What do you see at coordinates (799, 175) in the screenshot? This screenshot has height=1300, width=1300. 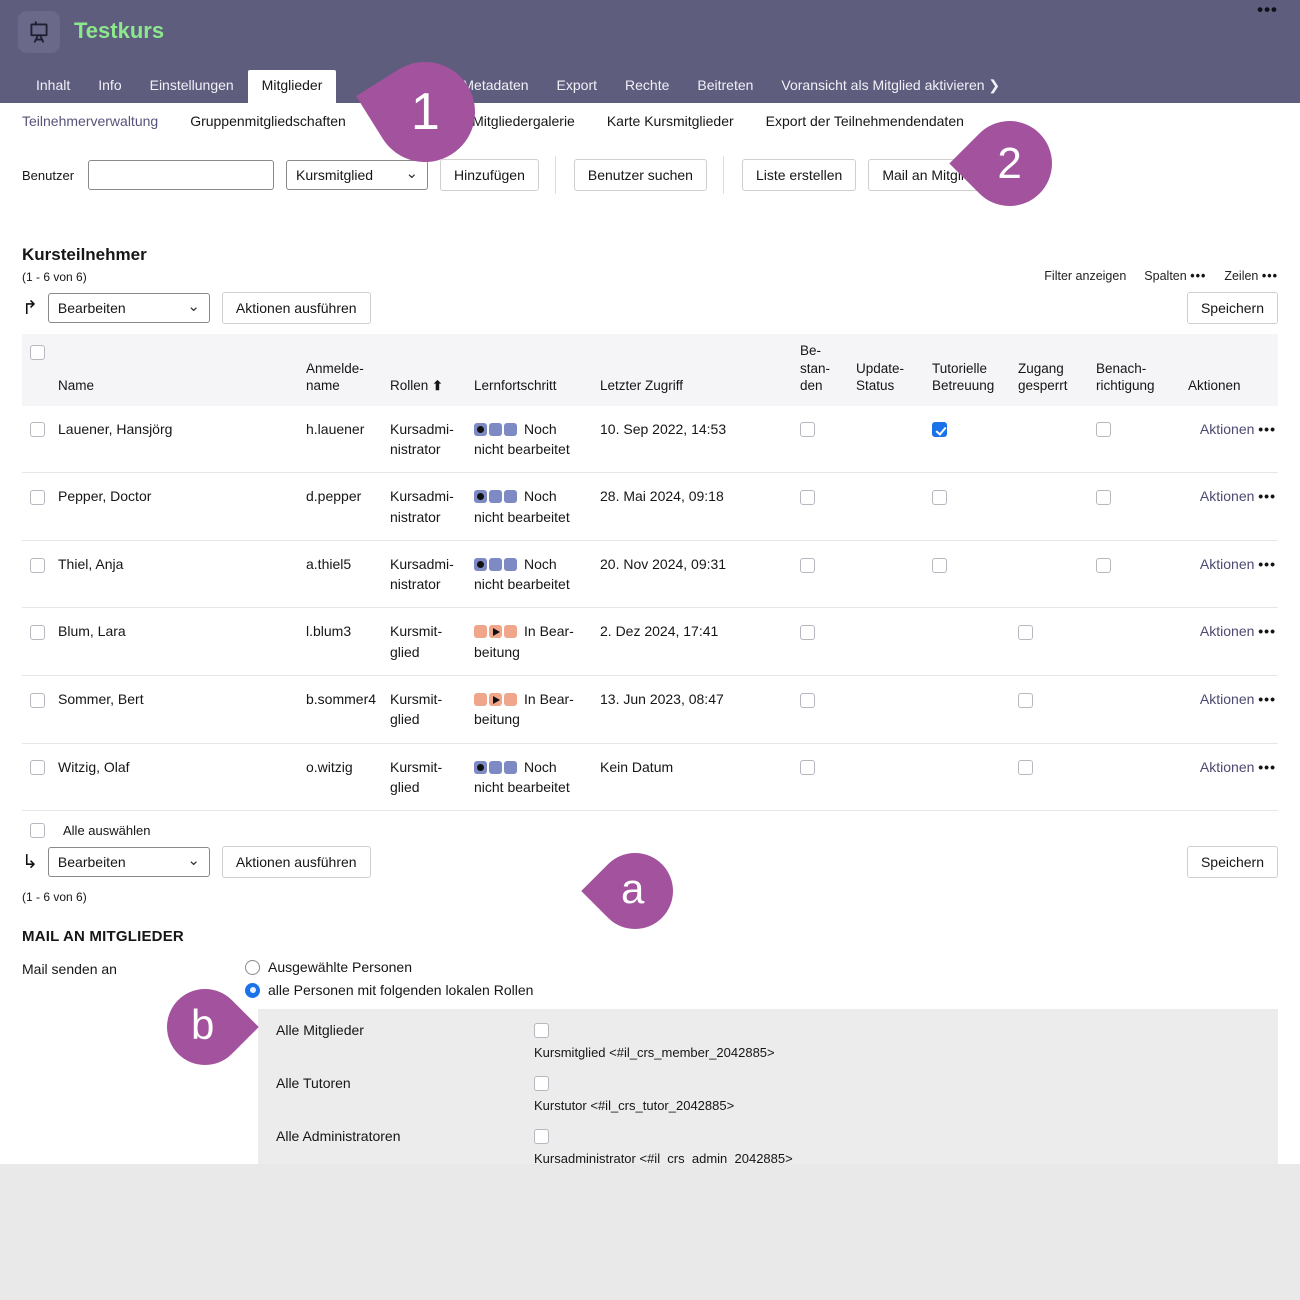 I see `create-list-button: Liste erstellen` at bounding box center [799, 175].